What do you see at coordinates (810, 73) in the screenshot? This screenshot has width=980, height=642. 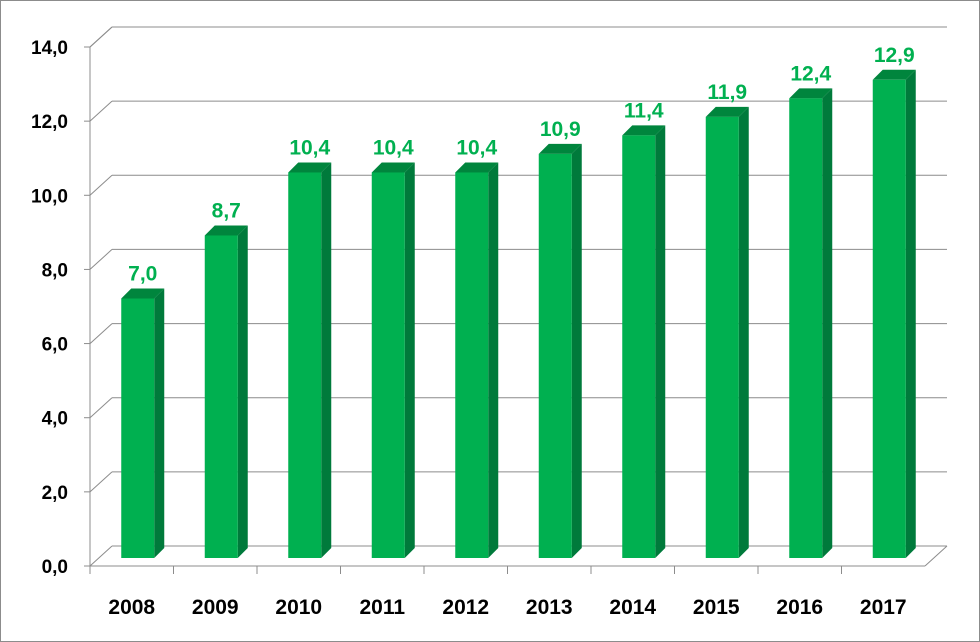 I see `data-label: 12,4` at bounding box center [810, 73].